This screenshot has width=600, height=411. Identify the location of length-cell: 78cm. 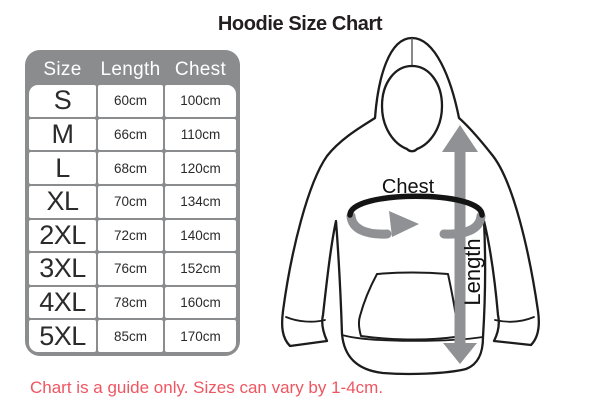
(130, 302).